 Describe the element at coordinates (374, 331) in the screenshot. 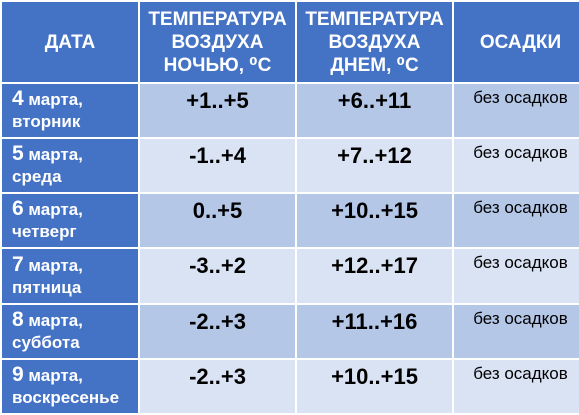

I see `day-temperature-cell: +11..+16` at that location.